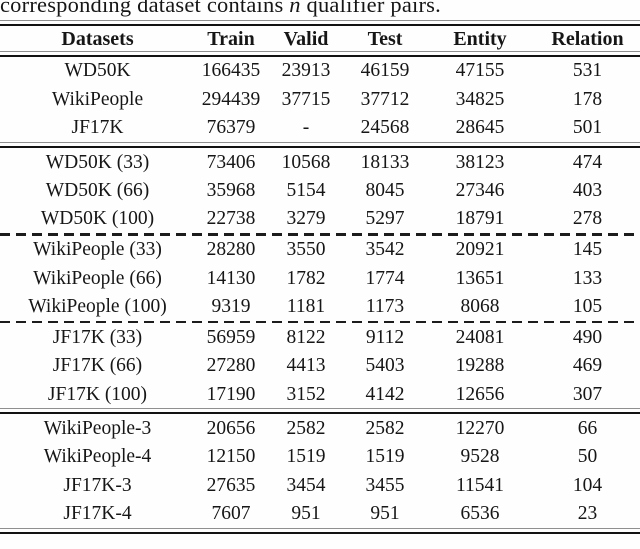 This screenshot has width=640, height=549. I want to click on dataset-name-cell: JF17K-3, so click(97, 485).